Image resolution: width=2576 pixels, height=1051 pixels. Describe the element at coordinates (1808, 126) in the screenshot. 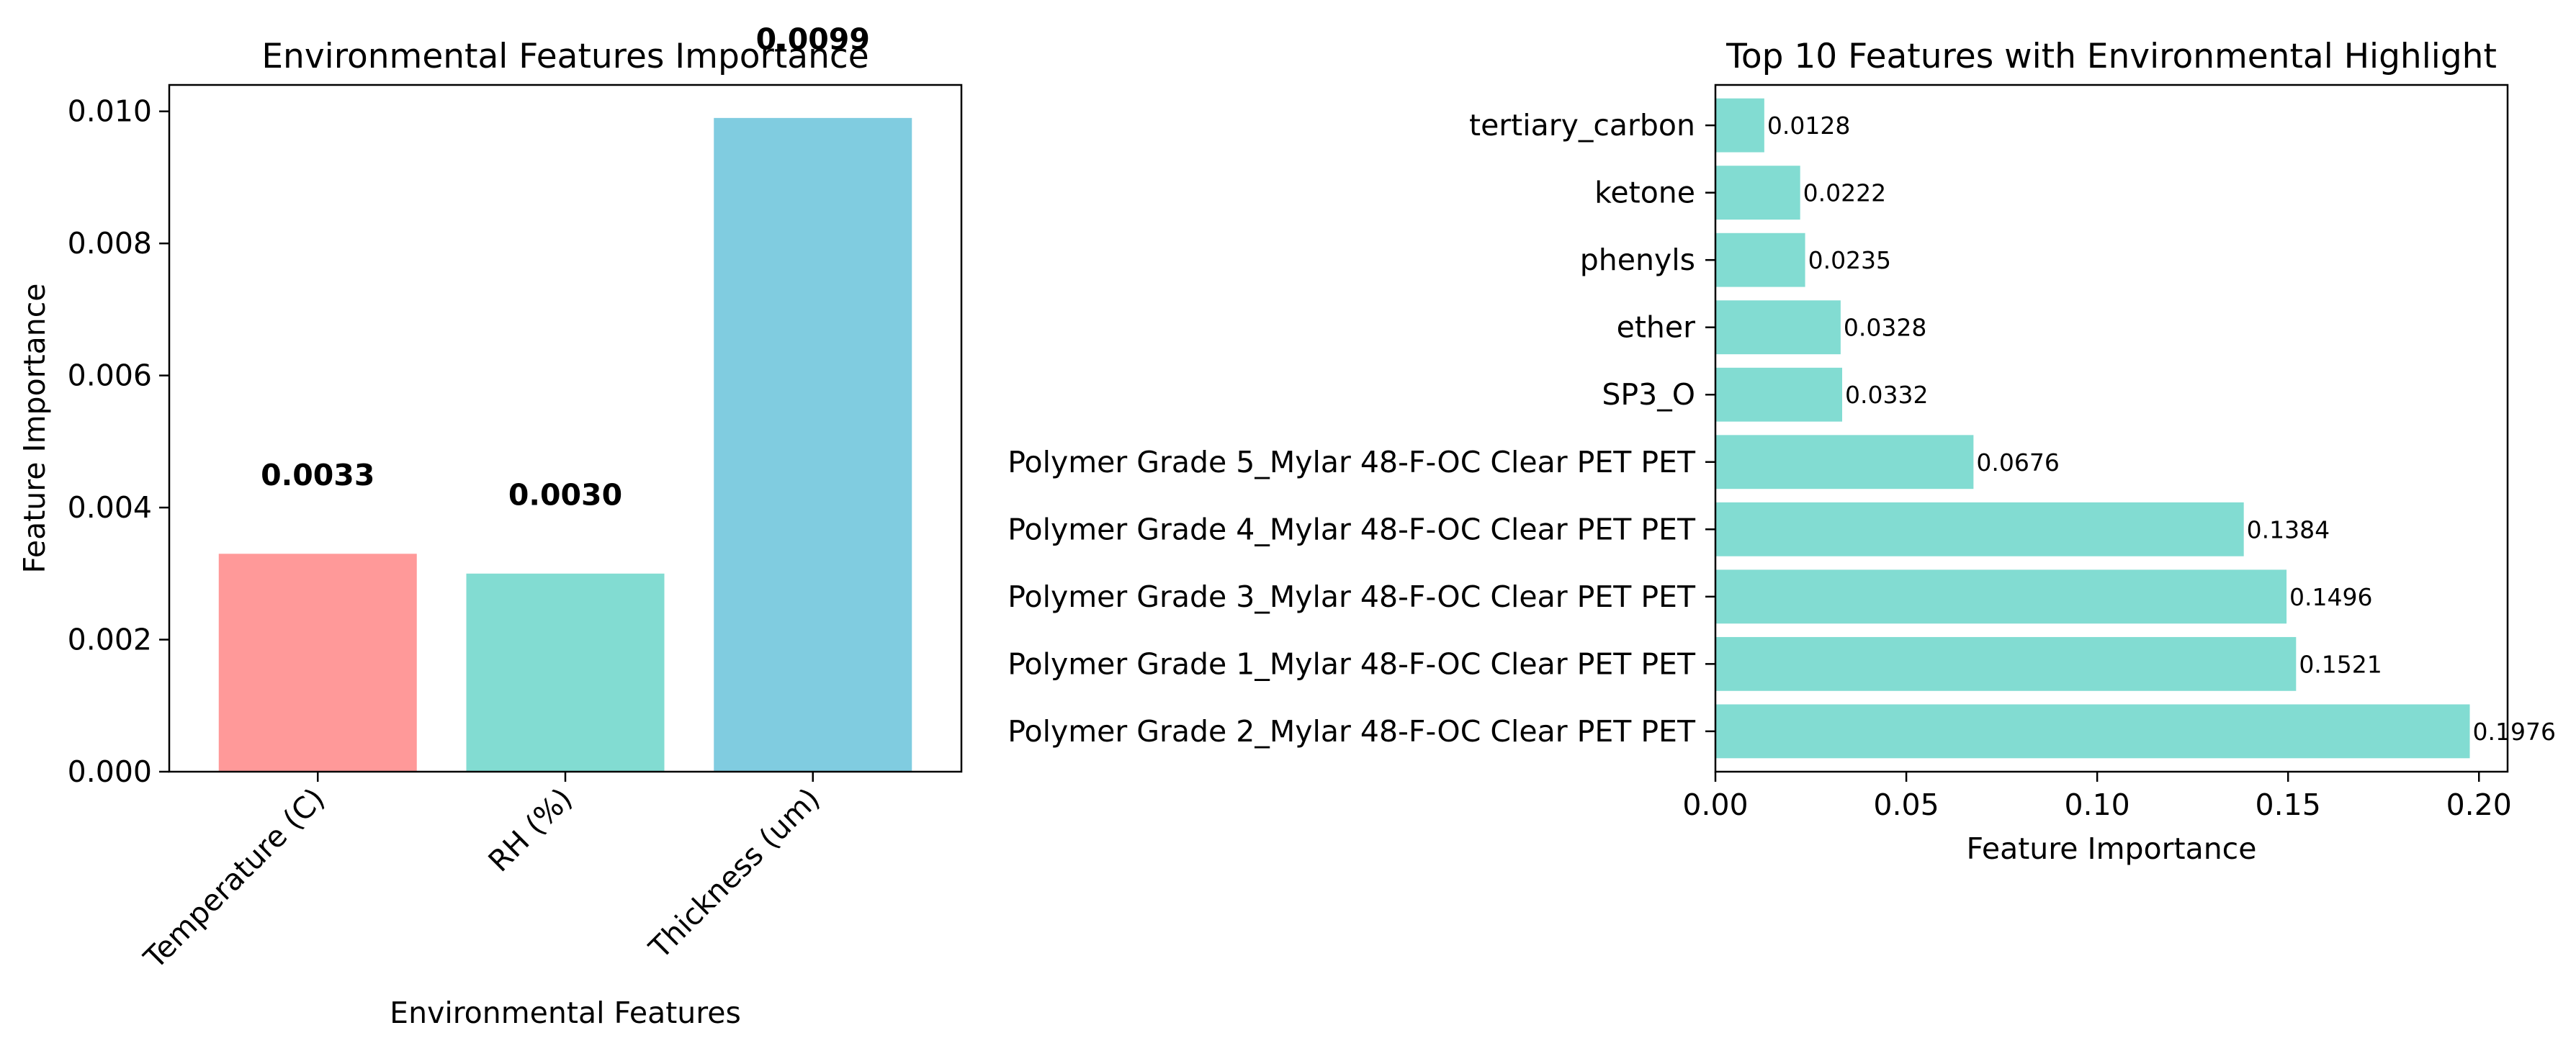

I see `right-value-label-9: 0.0128` at that location.